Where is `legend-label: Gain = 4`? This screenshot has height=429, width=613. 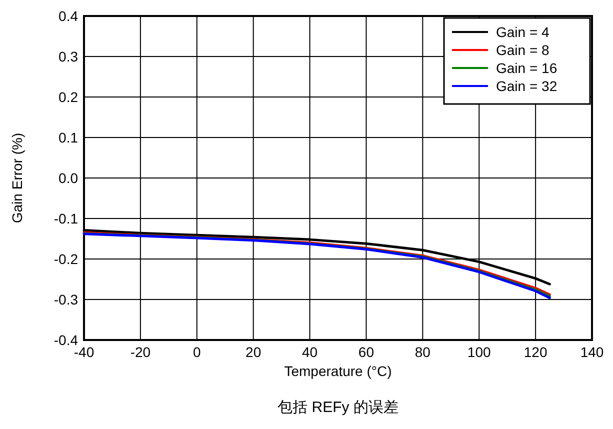
legend-label: Gain = 4 is located at coordinates (523, 32).